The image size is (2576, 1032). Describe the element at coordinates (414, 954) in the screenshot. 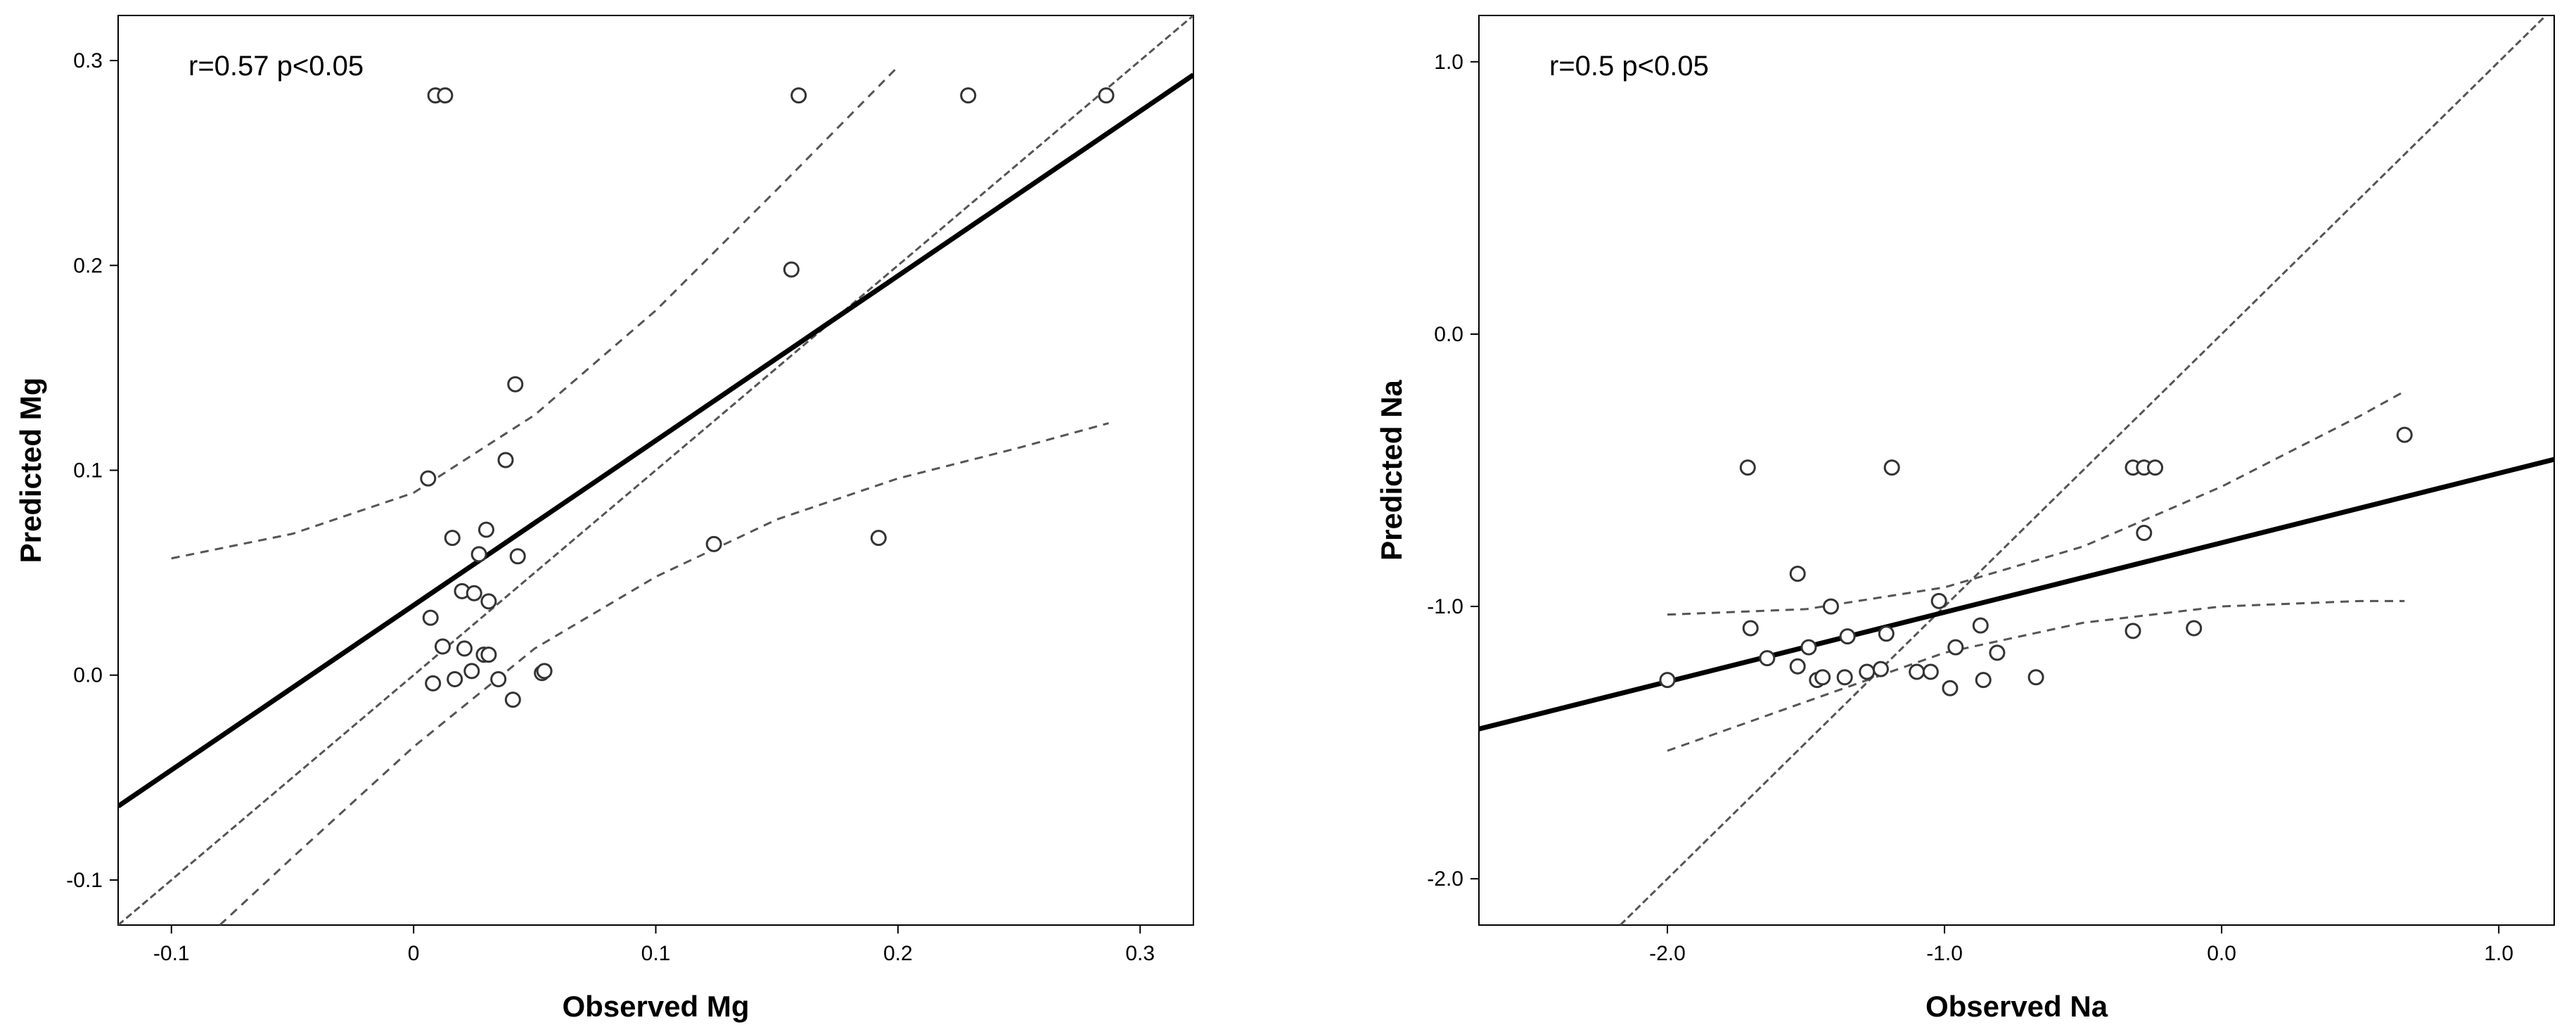

I see `x-tick-label: 0` at that location.